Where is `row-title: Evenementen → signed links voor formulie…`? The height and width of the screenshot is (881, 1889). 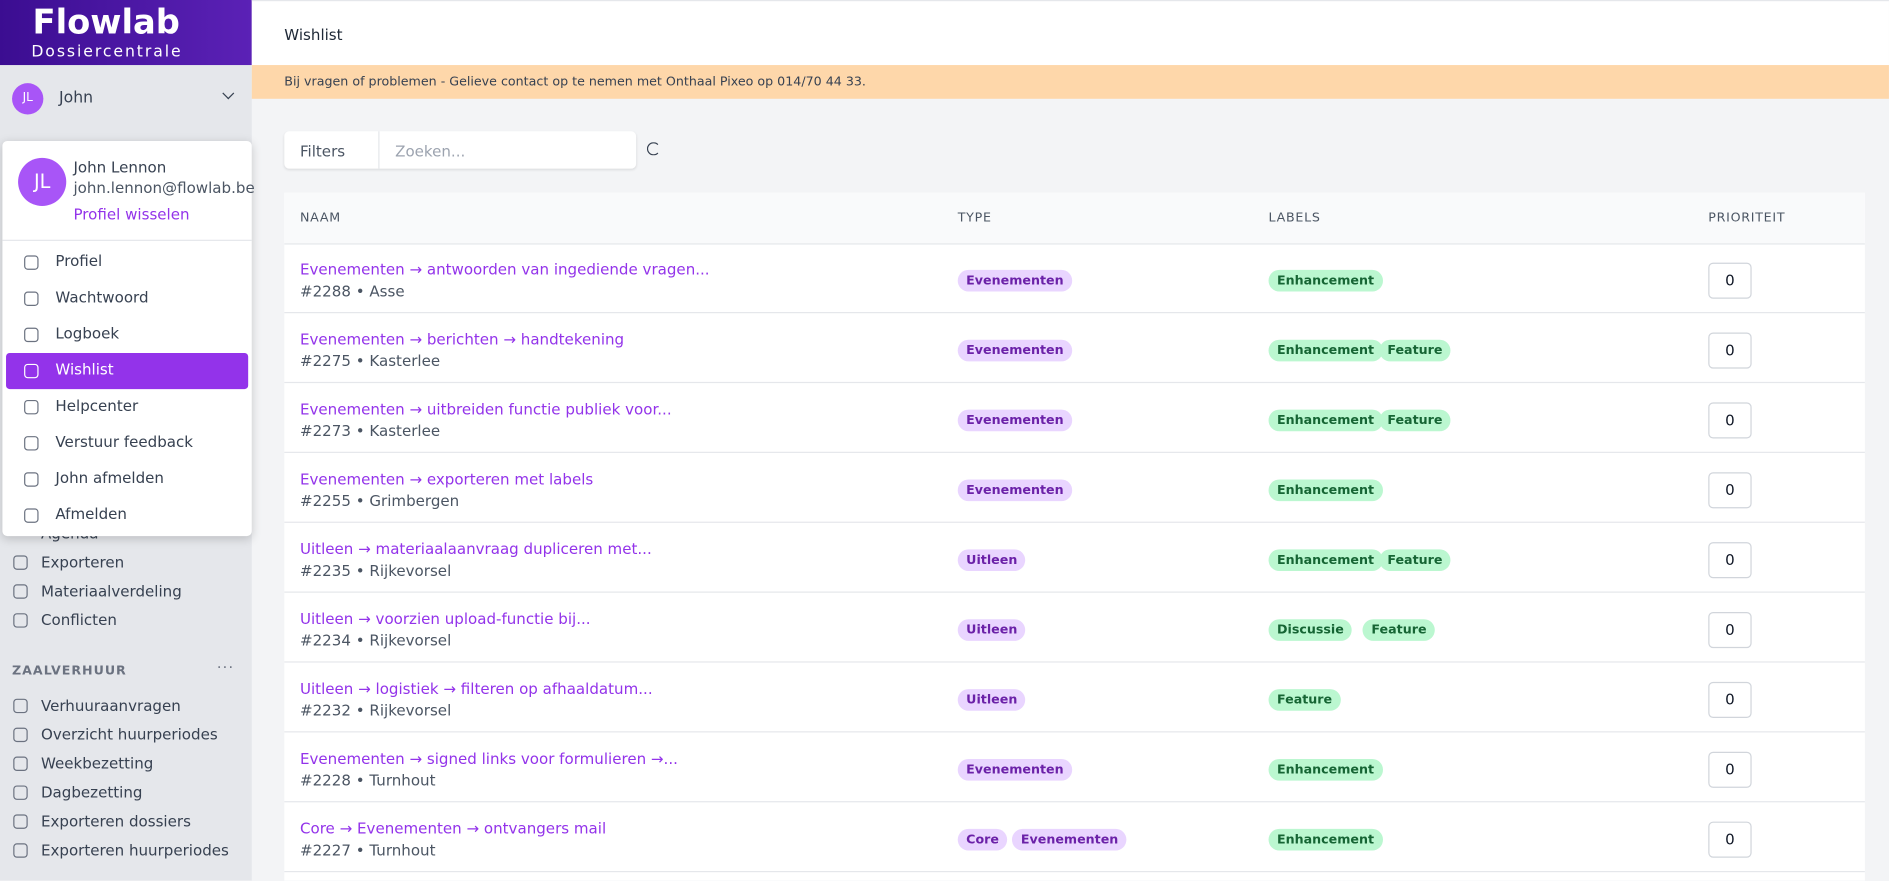
row-title: Evenementen → signed links voor formulie… is located at coordinates (488, 758).